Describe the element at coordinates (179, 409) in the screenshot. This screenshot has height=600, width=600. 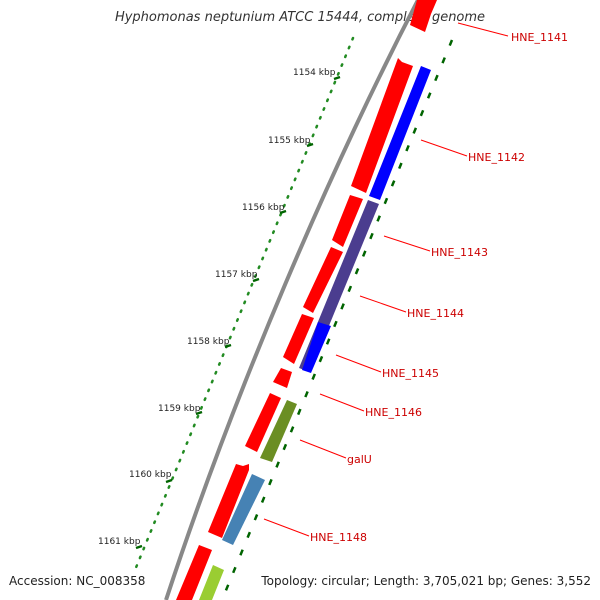
I see `kbp-label: 1159 kbp` at that location.